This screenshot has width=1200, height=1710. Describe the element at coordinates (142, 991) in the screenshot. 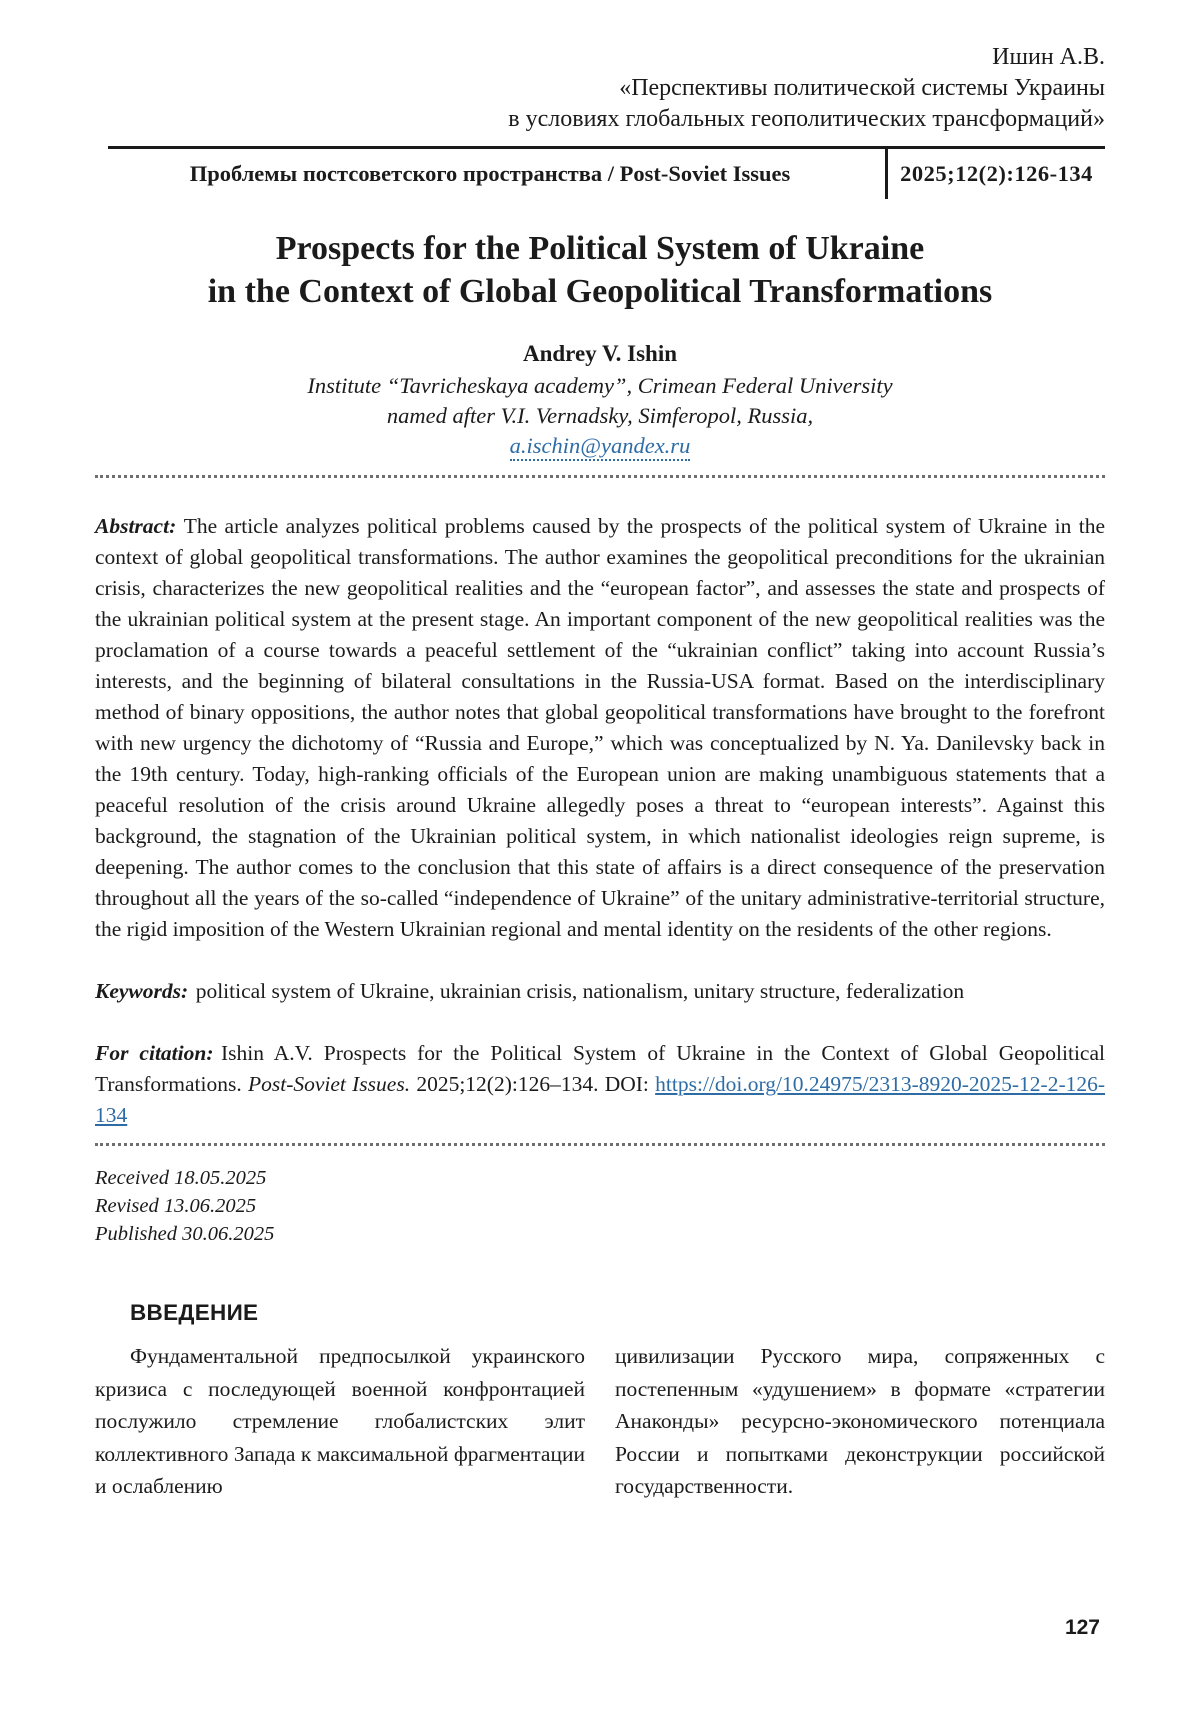

I see `keywords-label: Keywords:` at that location.